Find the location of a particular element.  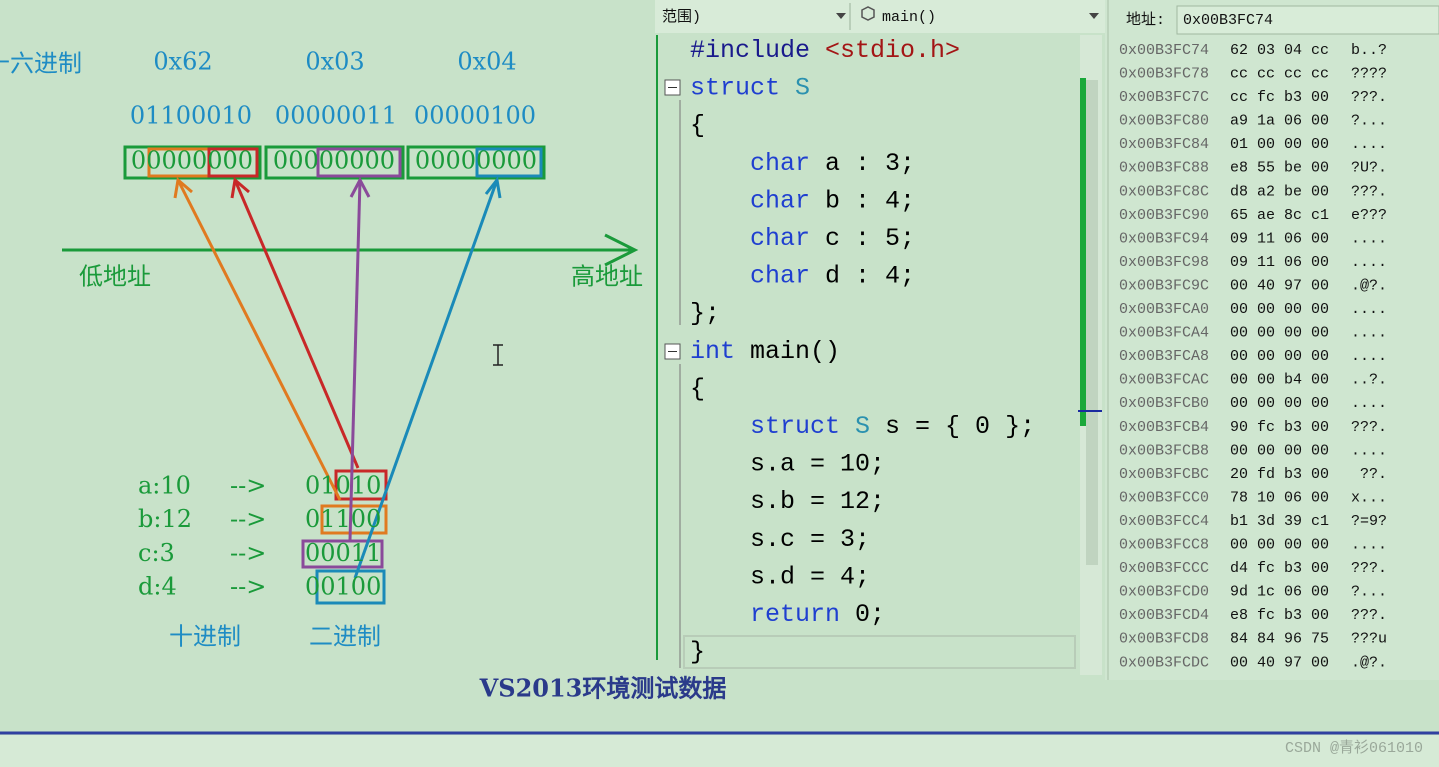

memory-bytes: d4 fc b3 00 is located at coordinates (1279, 568).